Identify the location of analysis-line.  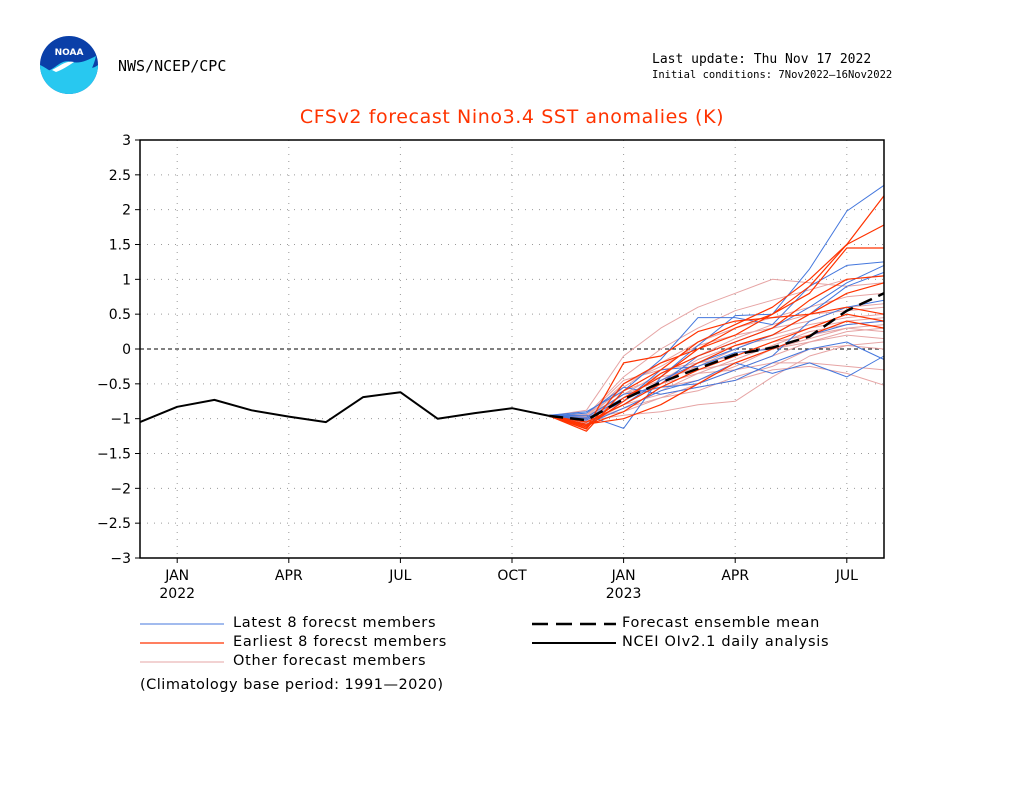
(344, 407).